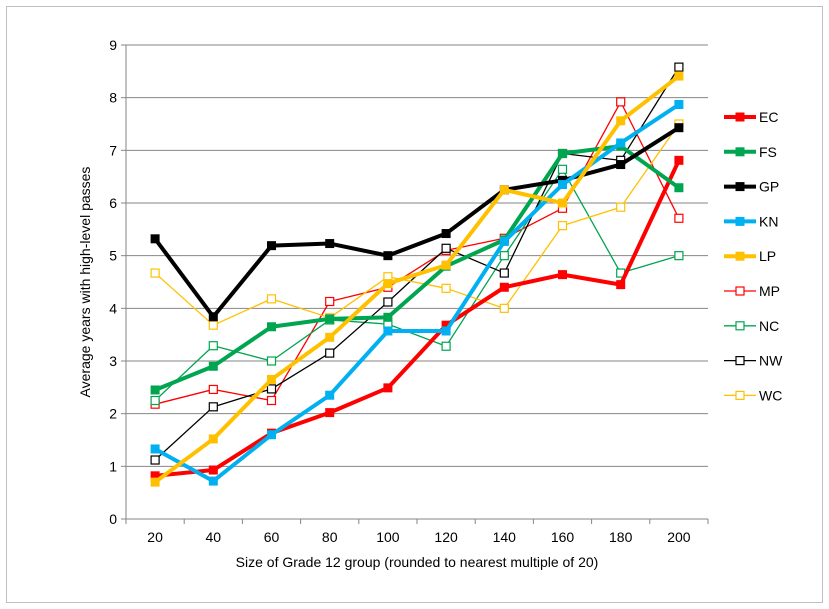 The height and width of the screenshot is (609, 829). What do you see at coordinates (113, 98) in the screenshot?
I see `y-tick-label: 8` at bounding box center [113, 98].